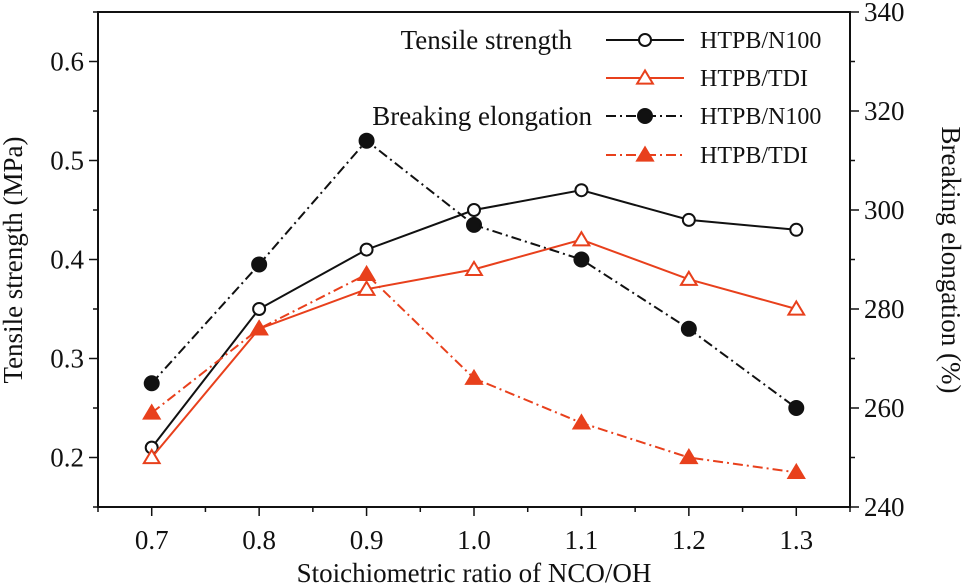 This screenshot has height=588, width=963. I want to click on x-tick-label: 1.3, so click(796, 540).